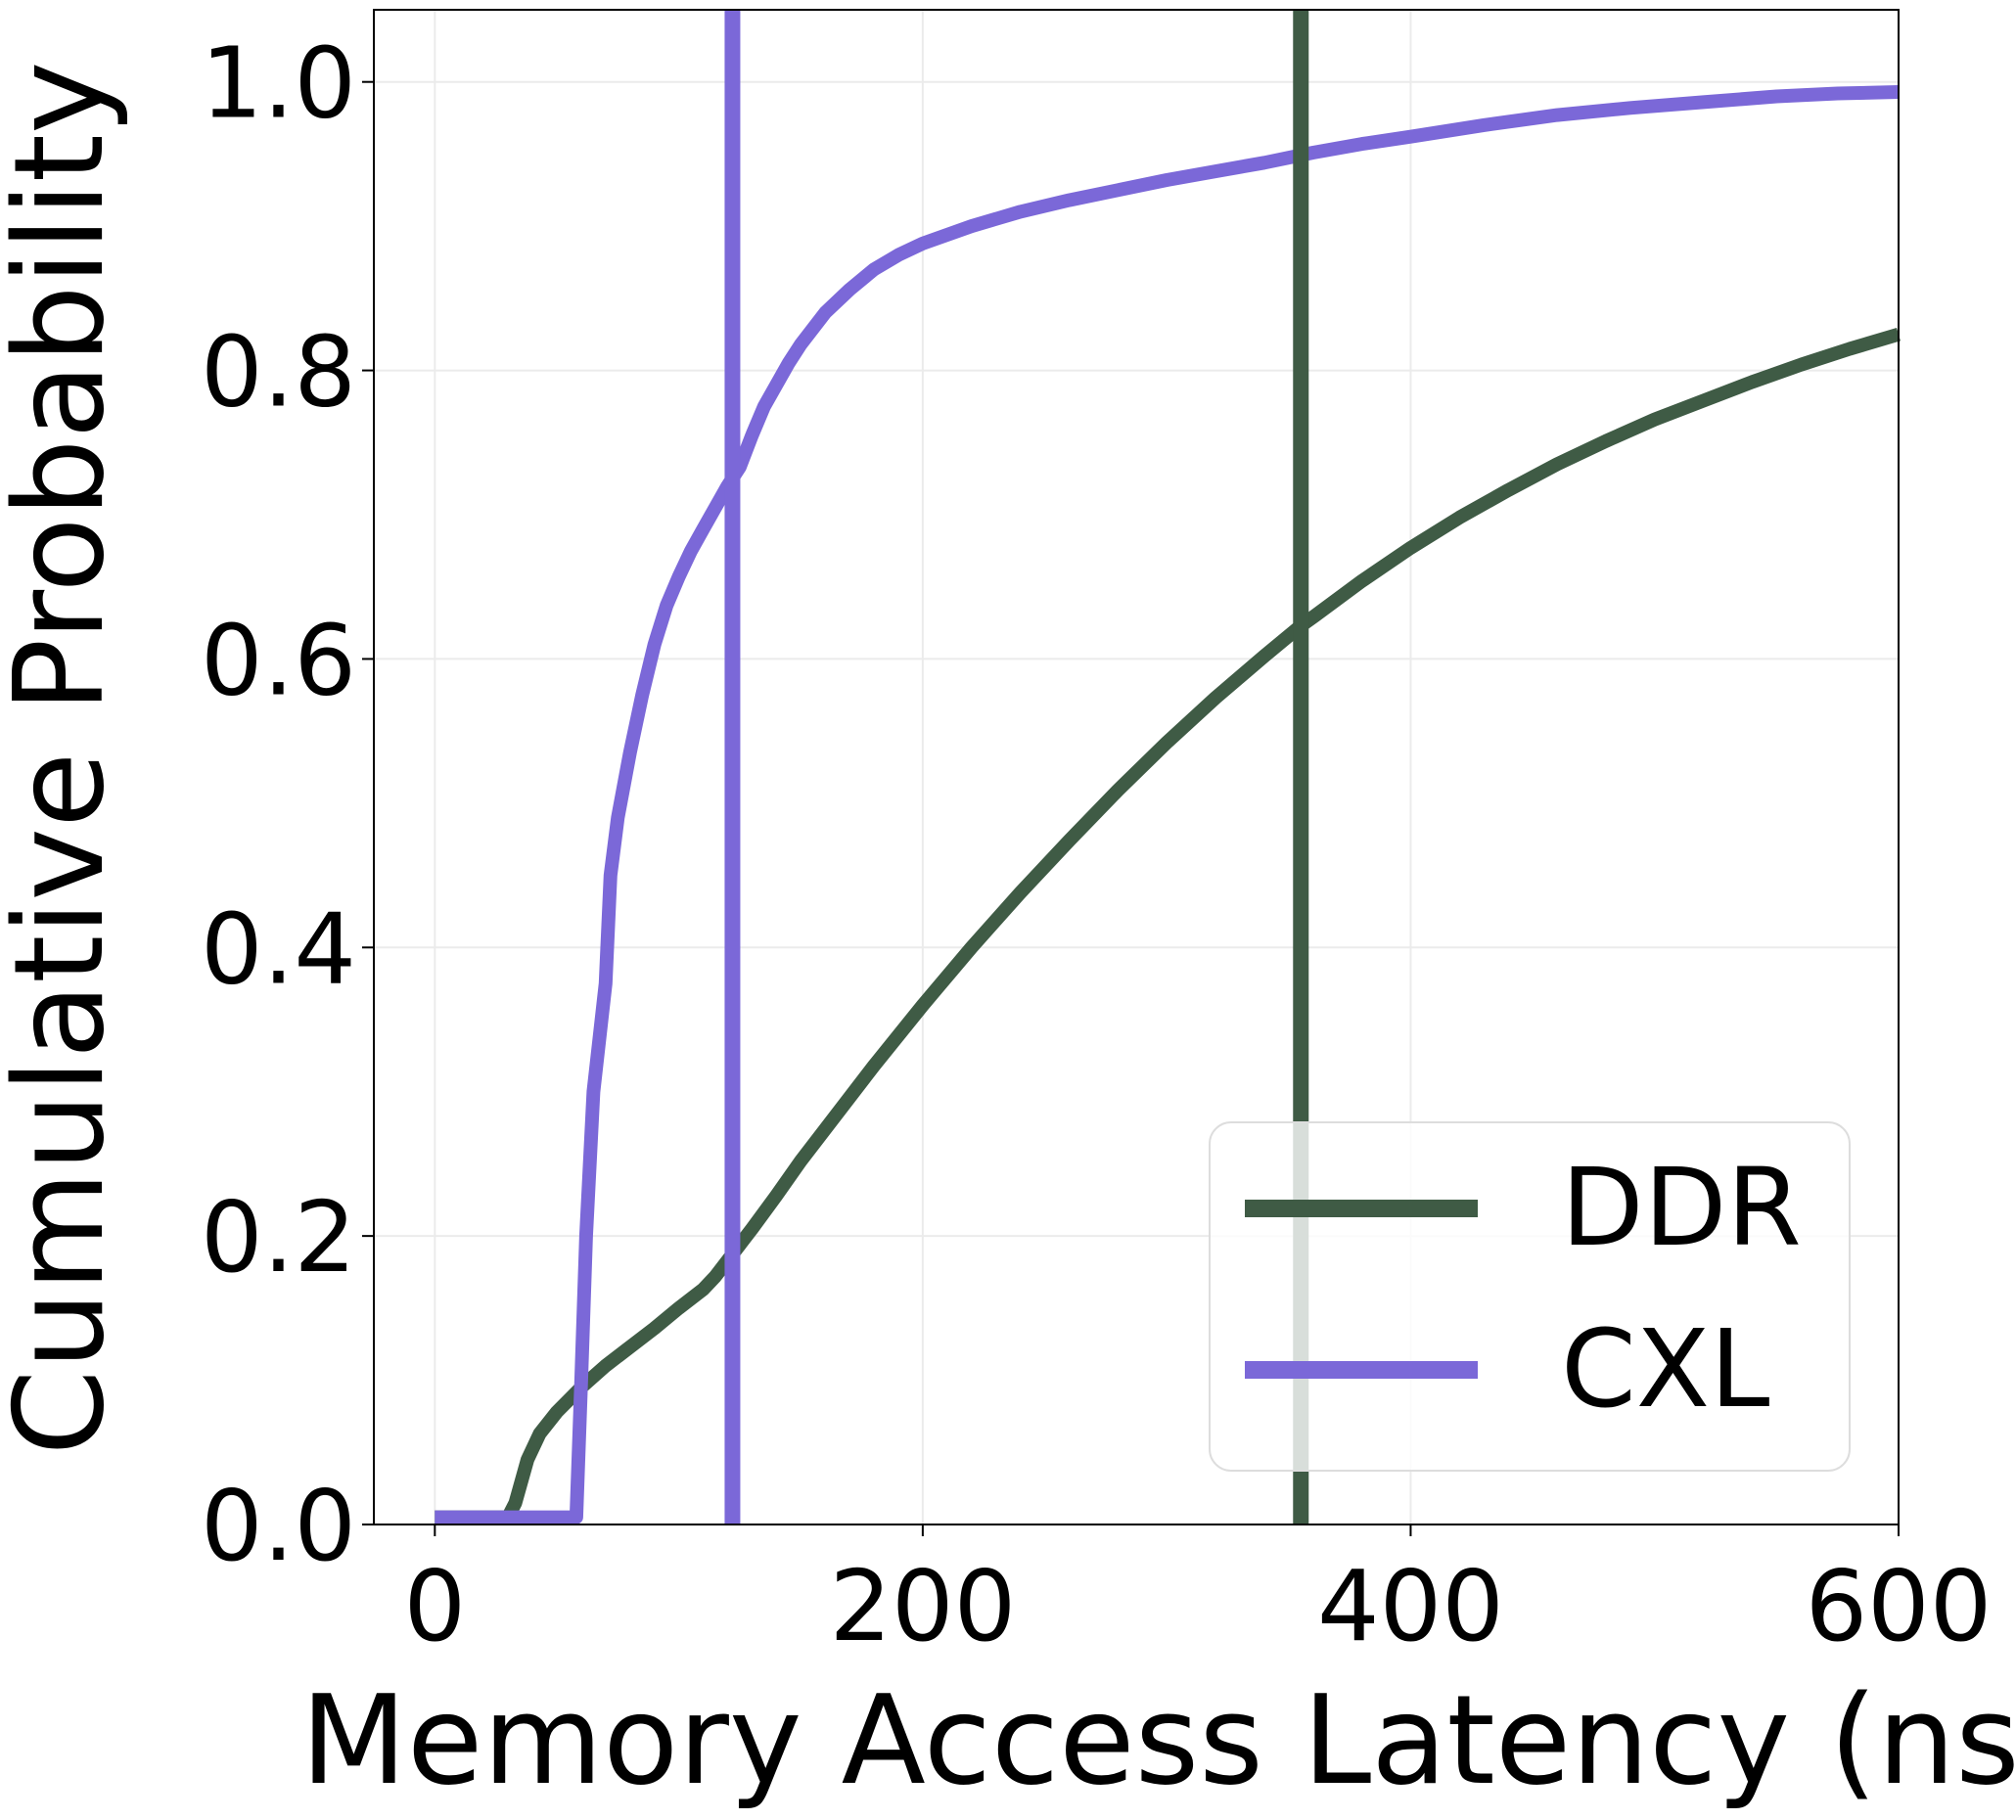  What do you see at coordinates (1410, 1606) in the screenshot?
I see `x-tick-label: 400` at bounding box center [1410, 1606].